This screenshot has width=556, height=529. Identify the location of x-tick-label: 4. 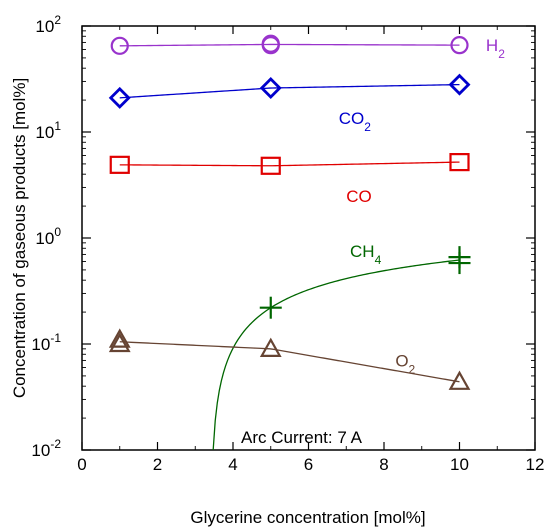
(232, 464).